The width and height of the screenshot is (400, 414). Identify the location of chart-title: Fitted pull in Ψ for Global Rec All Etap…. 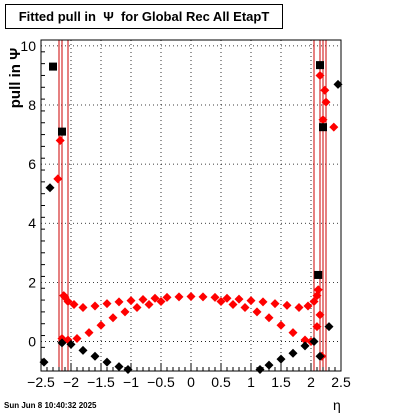
(144, 16).